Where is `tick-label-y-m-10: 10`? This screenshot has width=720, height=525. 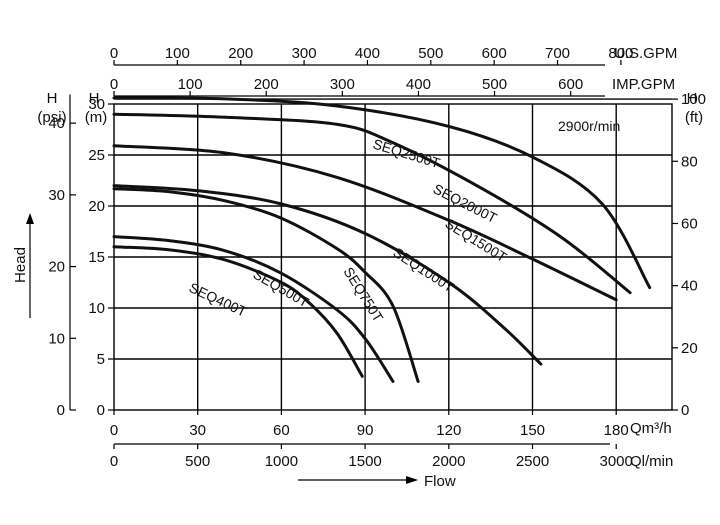 tick-label-y-m-10: 10 is located at coordinates (96, 308).